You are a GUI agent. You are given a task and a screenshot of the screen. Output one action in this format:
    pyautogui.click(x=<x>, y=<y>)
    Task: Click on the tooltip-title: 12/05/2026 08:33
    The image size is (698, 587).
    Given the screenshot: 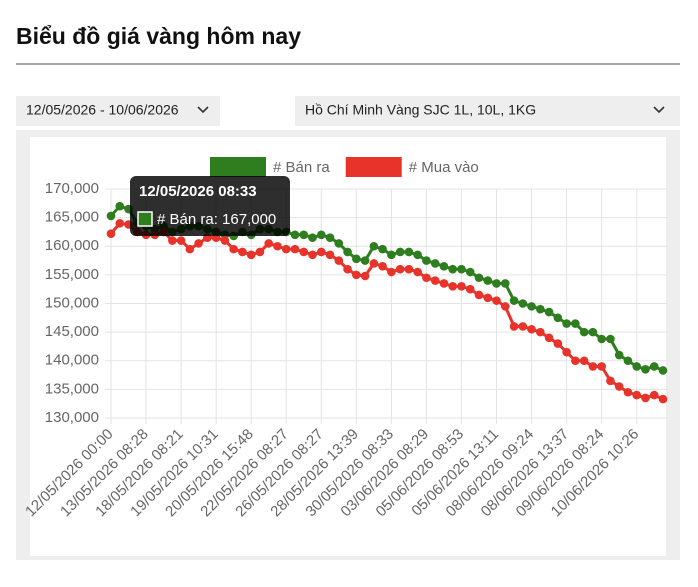 What is the action you would take?
    pyautogui.click(x=198, y=191)
    